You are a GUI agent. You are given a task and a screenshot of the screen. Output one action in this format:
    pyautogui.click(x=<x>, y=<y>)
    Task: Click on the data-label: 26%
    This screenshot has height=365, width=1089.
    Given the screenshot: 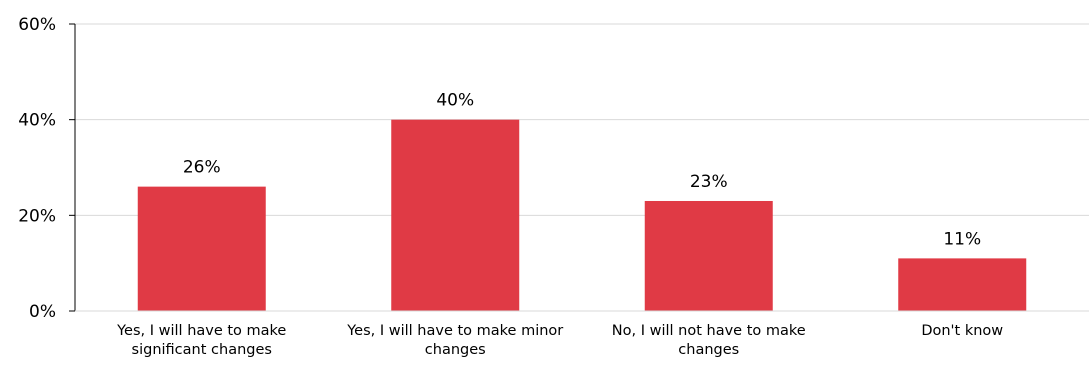 What is the action you would take?
    pyautogui.click(x=202, y=168)
    